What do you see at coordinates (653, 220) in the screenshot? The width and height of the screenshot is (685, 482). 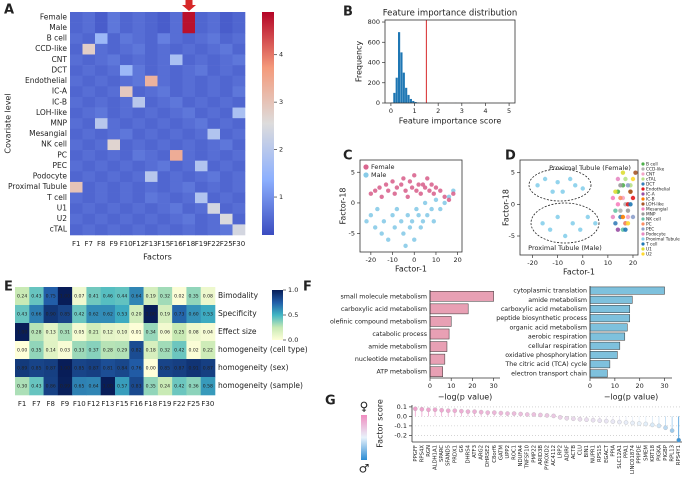 I see `legend-label: NK cell` at bounding box center [653, 220].